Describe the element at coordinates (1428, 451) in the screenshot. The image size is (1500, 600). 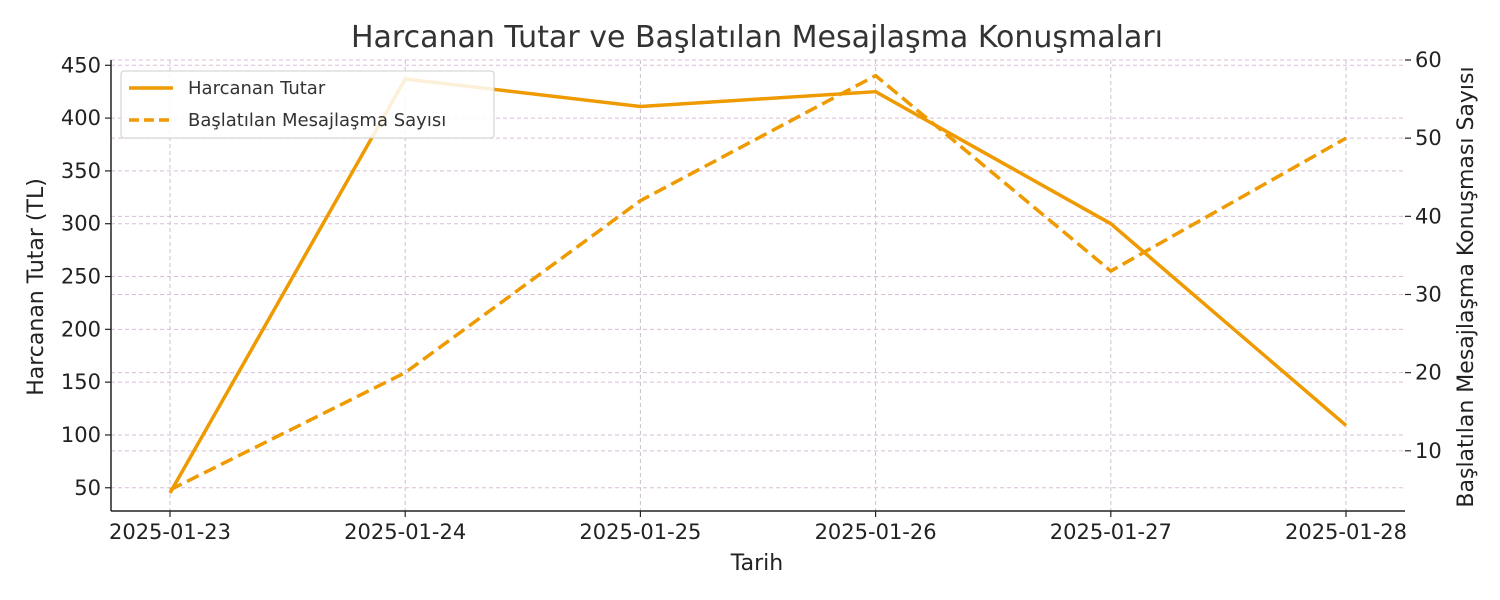
I see `y-right-tick-label: 10` at that location.